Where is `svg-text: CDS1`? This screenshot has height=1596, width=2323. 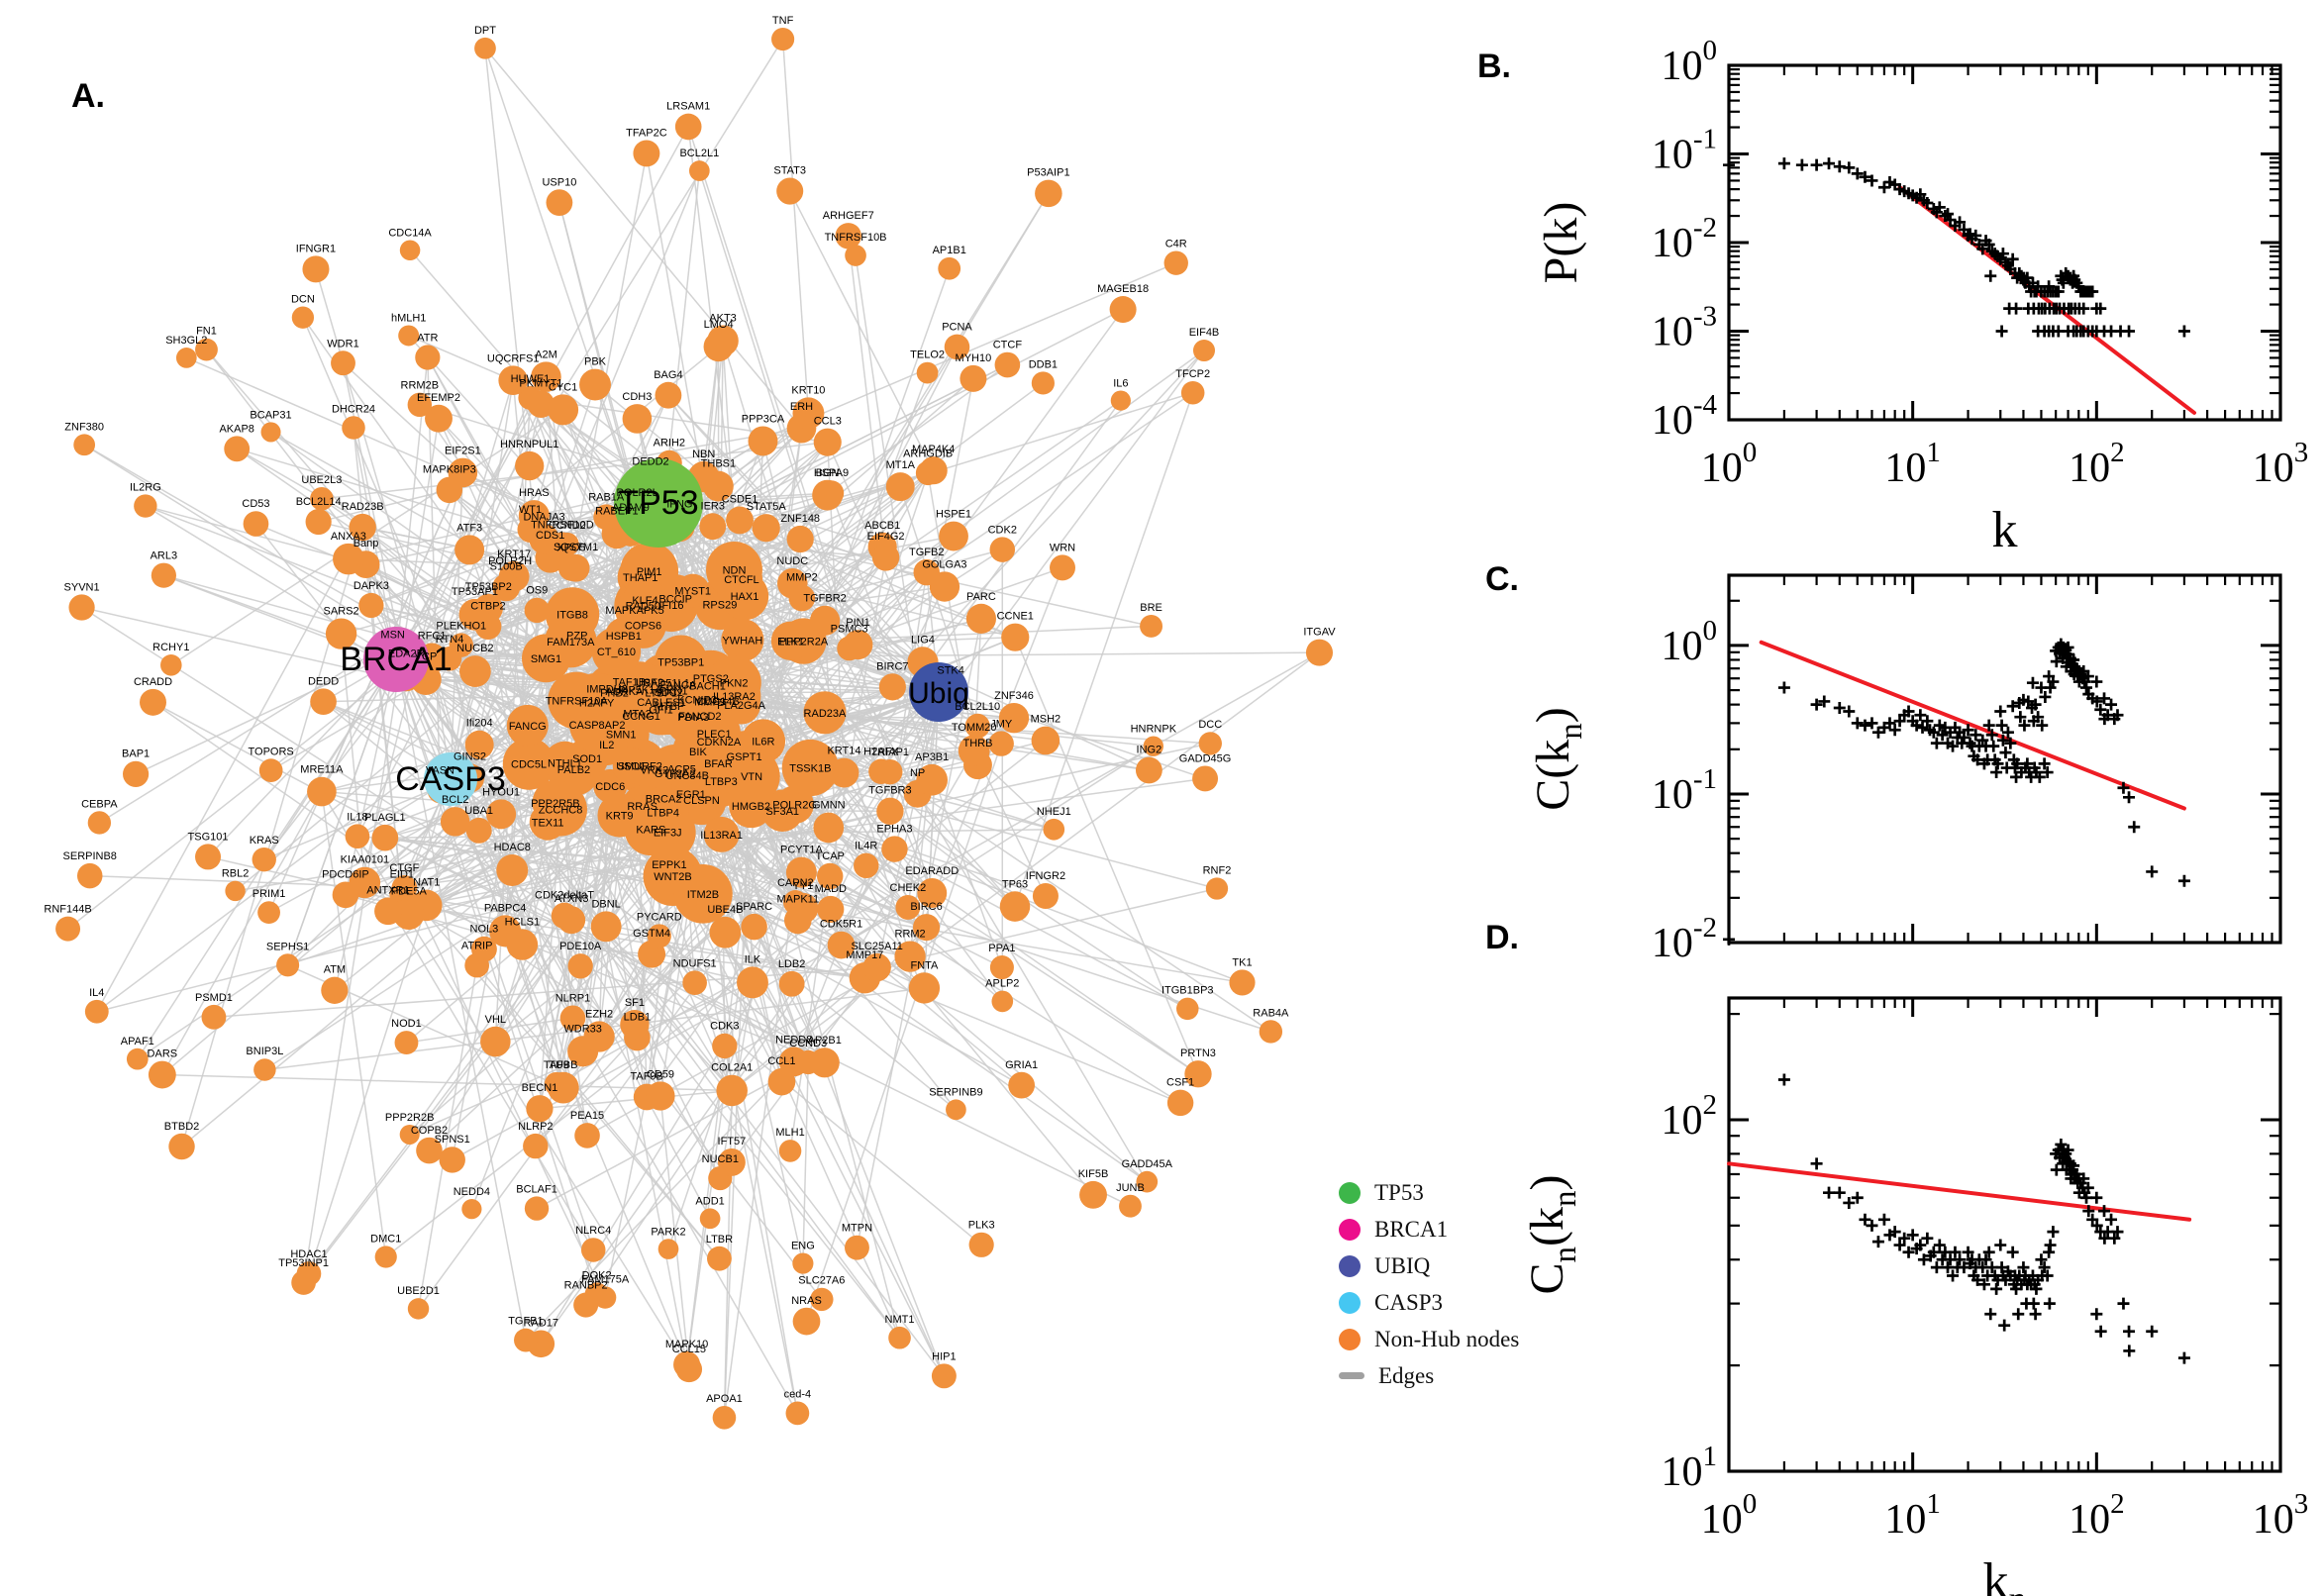 svg-text: CDS1 is located at coordinates (550, 536).